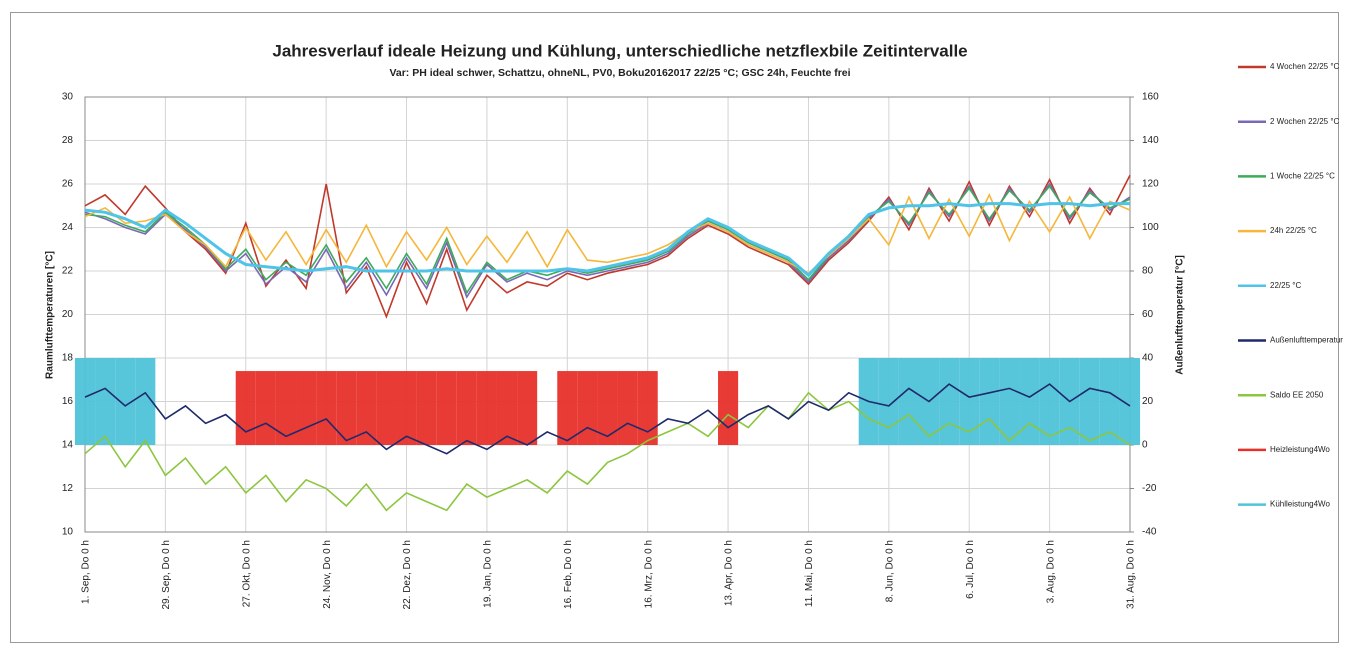 The image size is (1350, 651). What do you see at coordinates (1150, 97) in the screenshot?
I see `y2-tick-label: 160` at bounding box center [1150, 97].